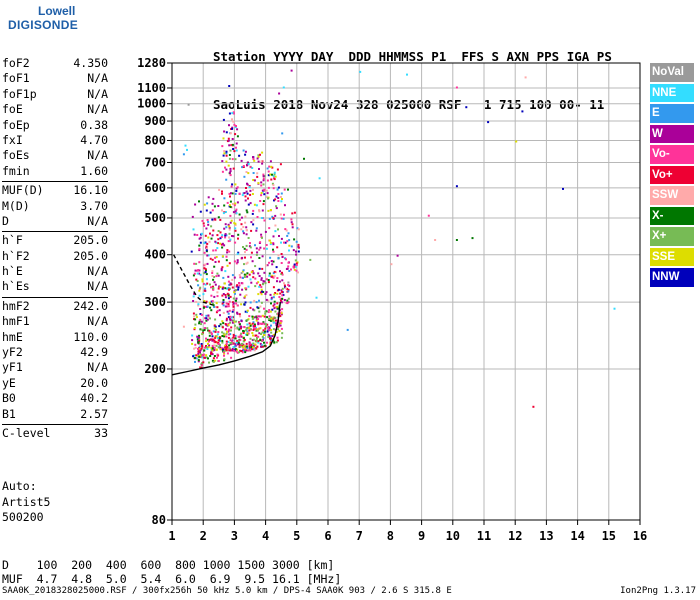  Describe the element at coordinates (26, 502) in the screenshot. I see `autoscaling-info: Auto: Artist5 500200` at that location.